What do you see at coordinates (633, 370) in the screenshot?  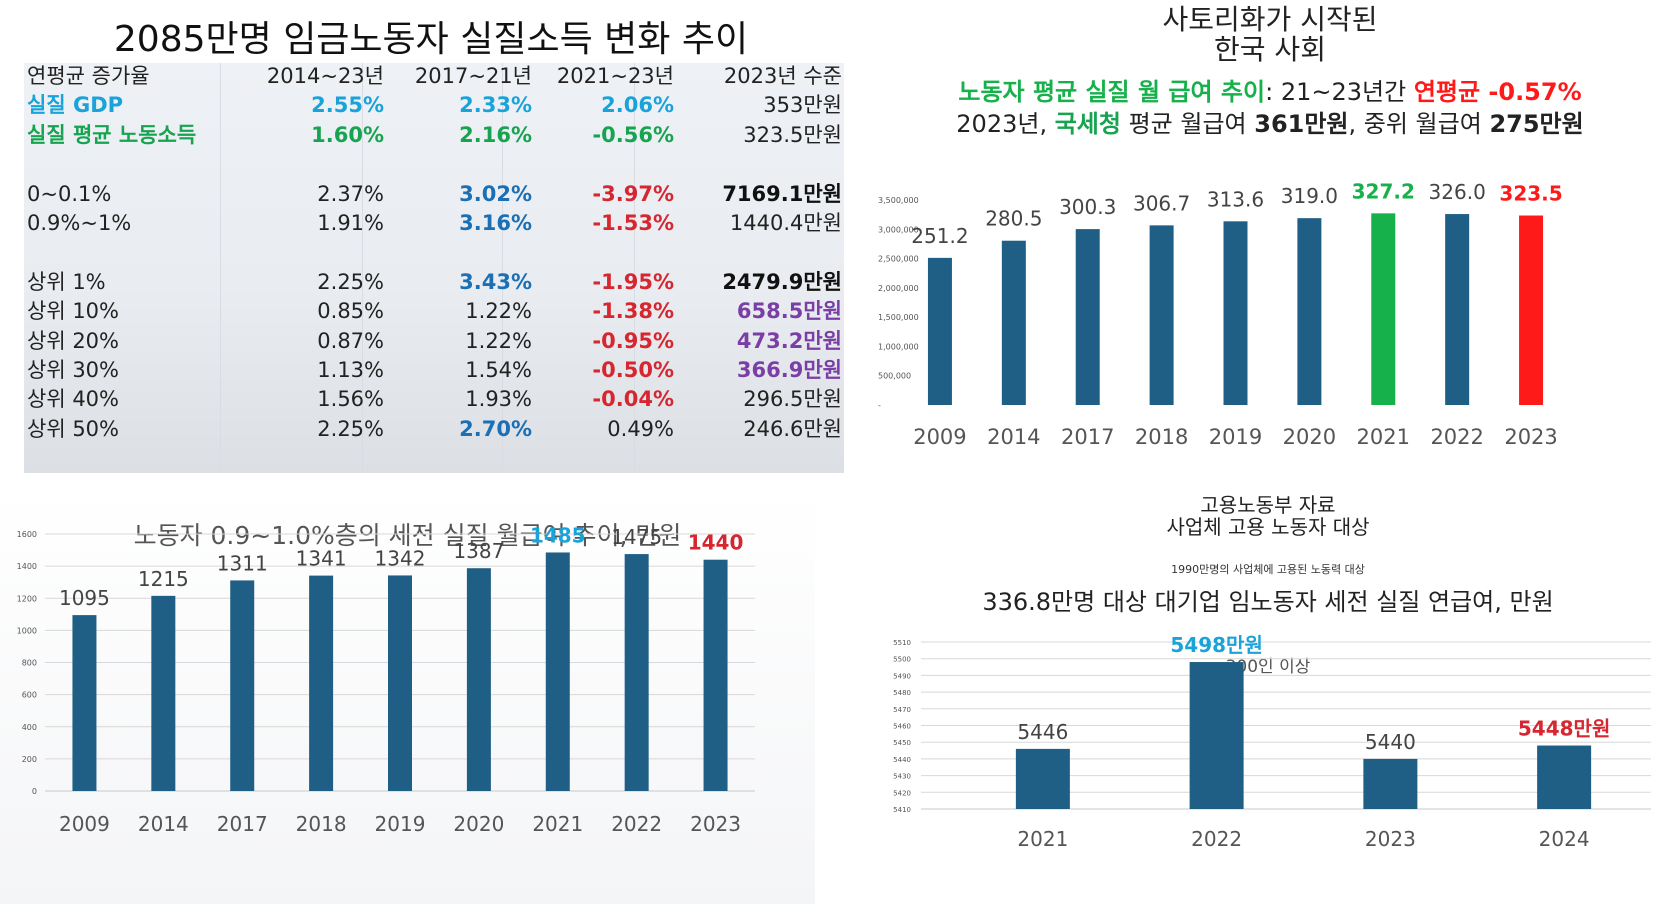 I see `table-cell: -0.50%` at bounding box center [633, 370].